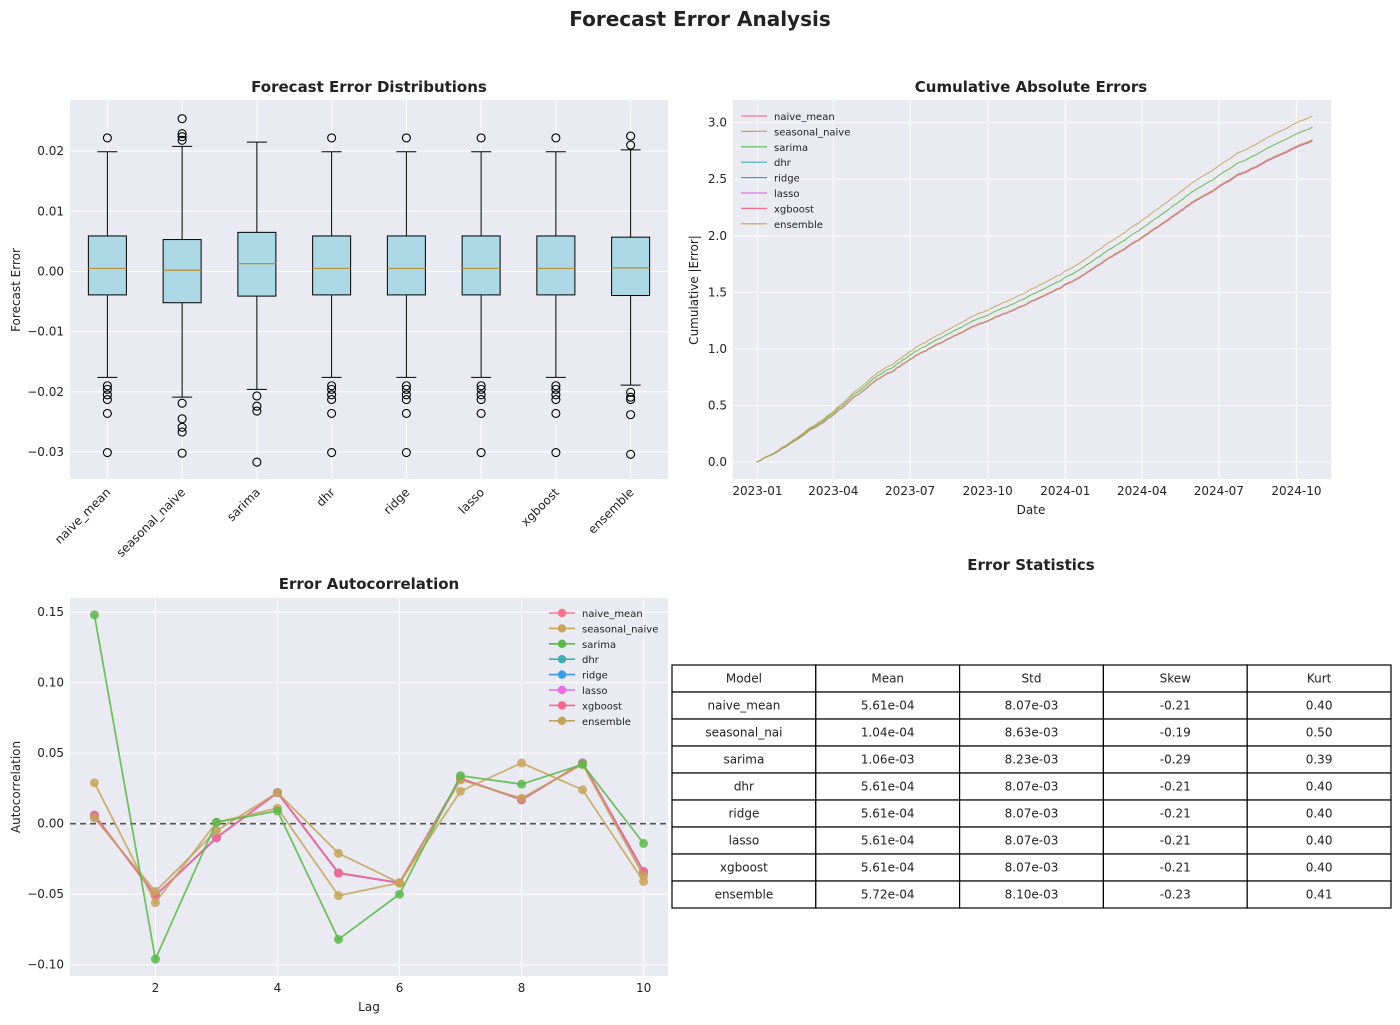 This screenshot has height=1025, width=1400. Describe the element at coordinates (1175, 868) in the screenshot. I see `table-cell-text: -0.21` at that location.